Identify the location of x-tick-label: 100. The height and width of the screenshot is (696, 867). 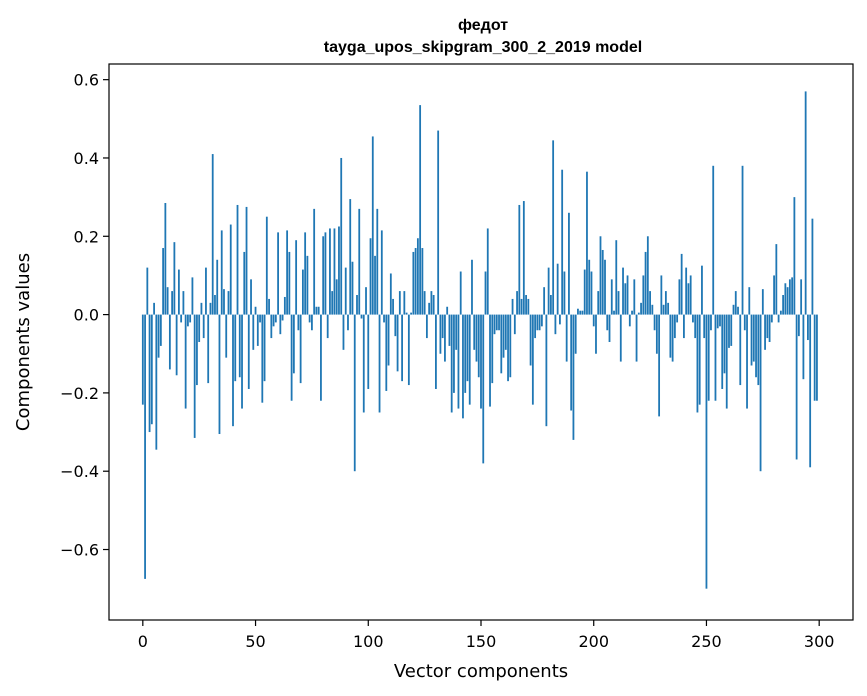
(368, 641).